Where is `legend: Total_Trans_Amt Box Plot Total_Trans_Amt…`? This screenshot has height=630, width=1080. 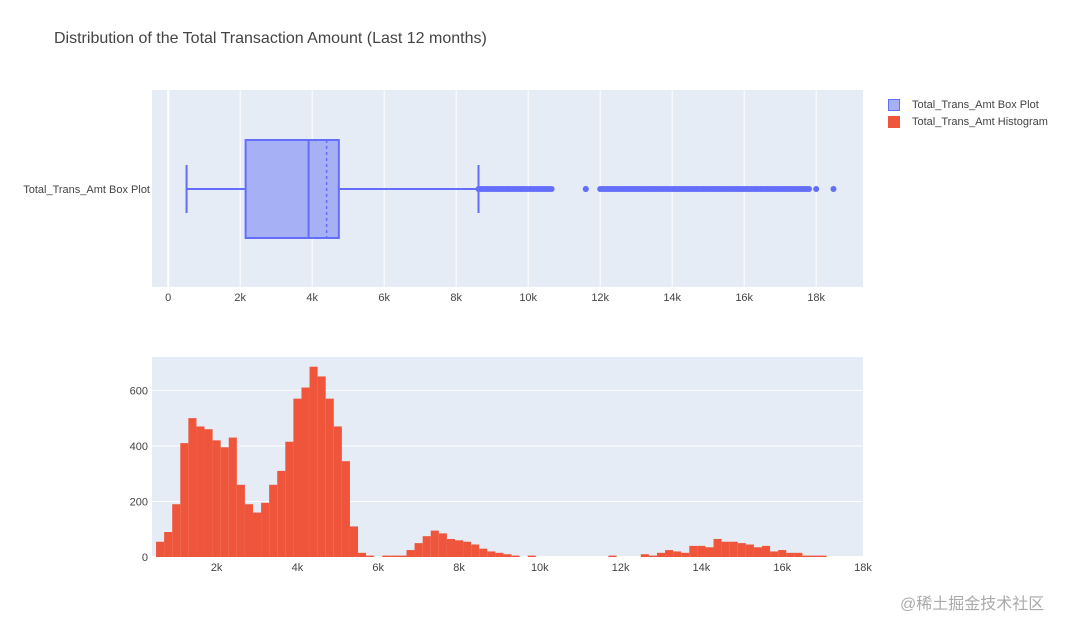
legend: Total_Trans_Amt Box Plot Total_Trans_Amt… is located at coordinates (968, 113).